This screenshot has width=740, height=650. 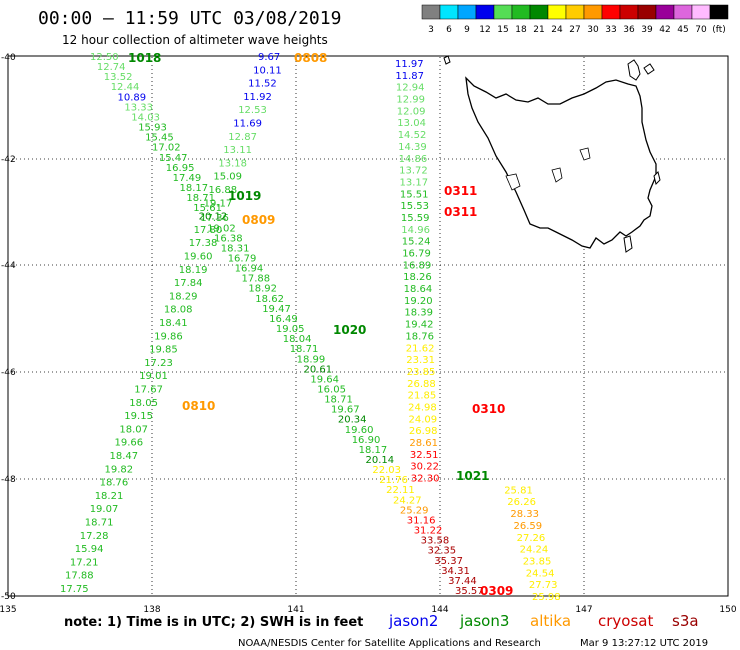 I want to click on bruny-island, so click(x=628, y=244).